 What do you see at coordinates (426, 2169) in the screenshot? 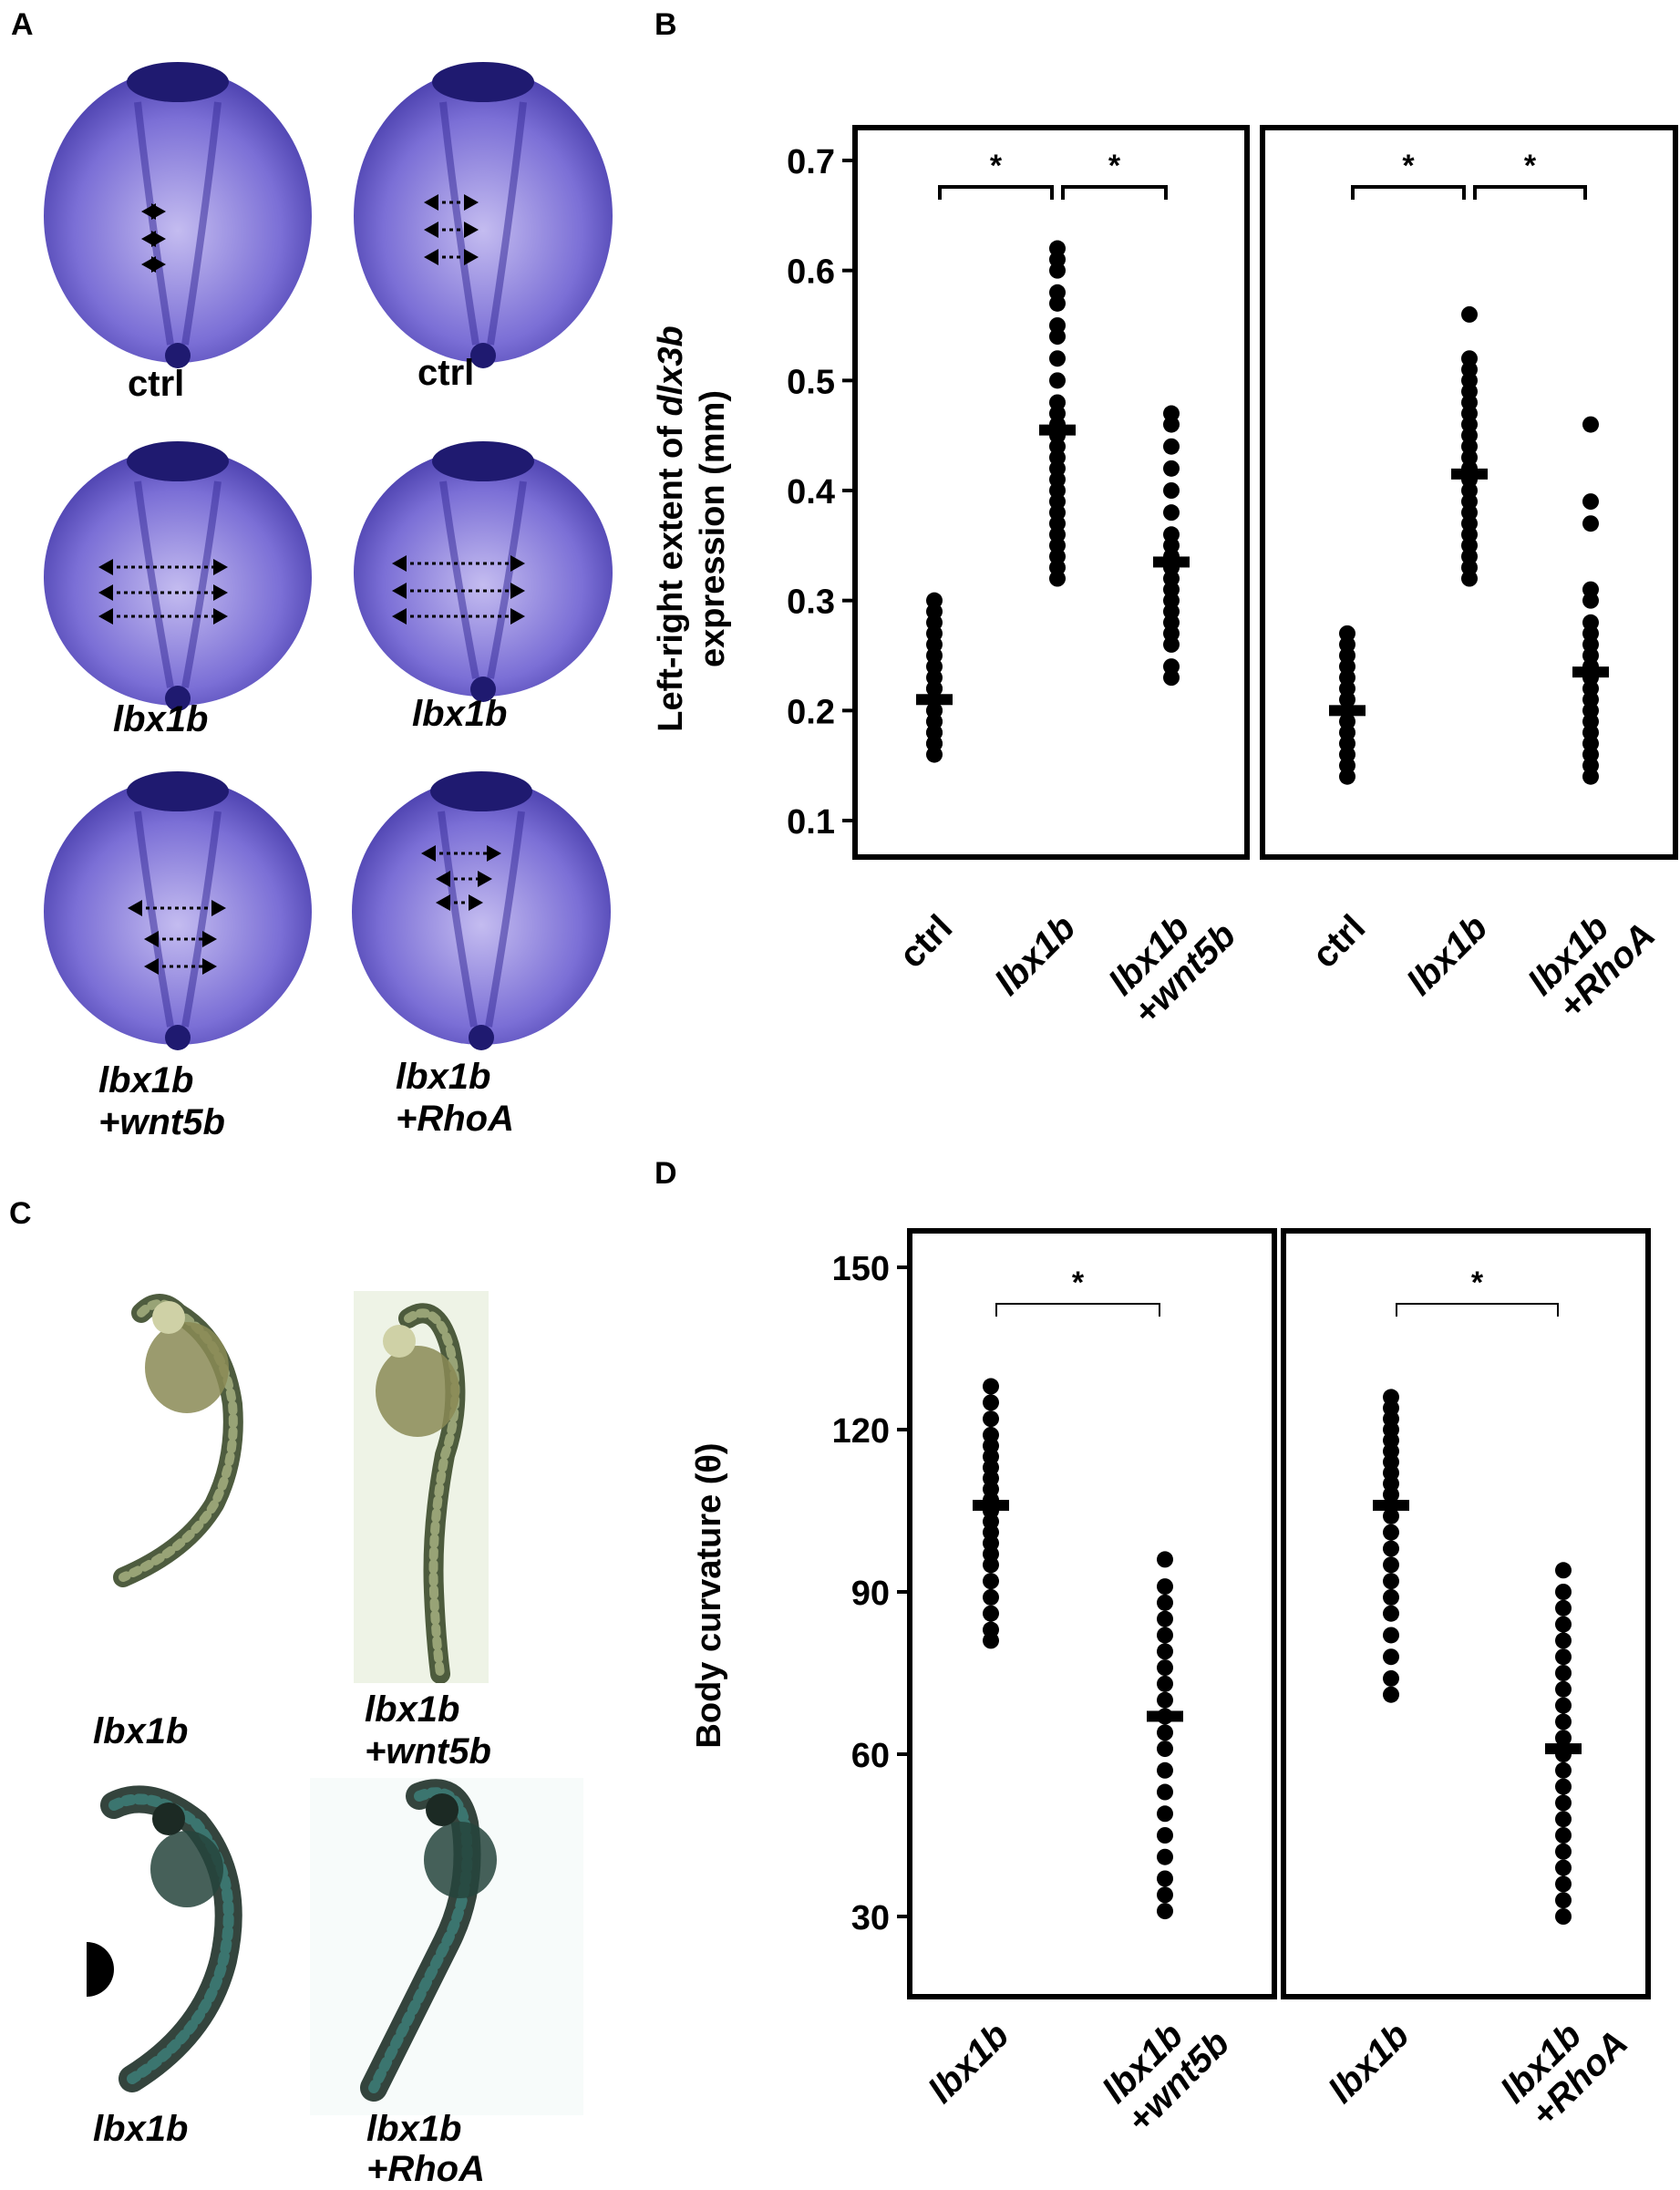
I see `larva-caption-4-line2: +RhoA` at bounding box center [426, 2169].